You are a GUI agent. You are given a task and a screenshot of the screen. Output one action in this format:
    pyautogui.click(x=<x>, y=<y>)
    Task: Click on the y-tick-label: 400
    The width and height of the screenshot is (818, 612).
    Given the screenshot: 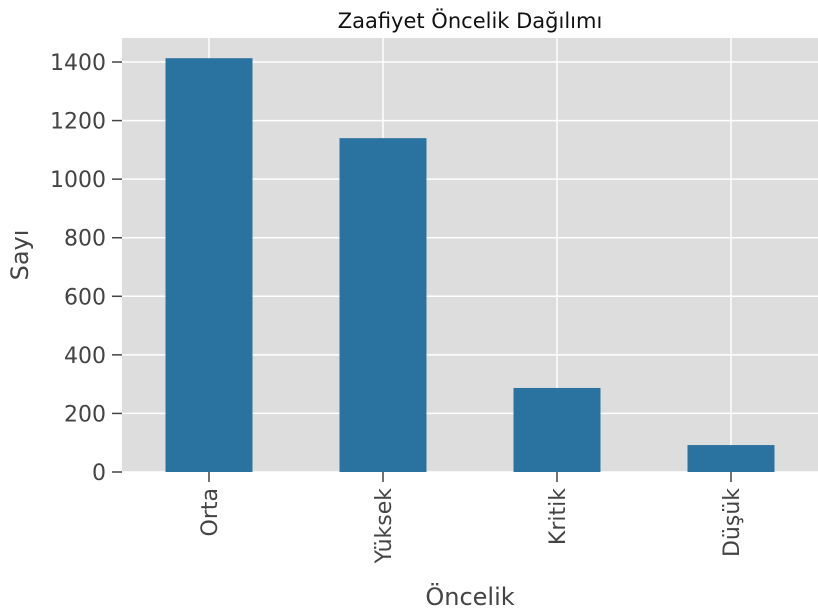 What is the action you would take?
    pyautogui.click(x=85, y=356)
    